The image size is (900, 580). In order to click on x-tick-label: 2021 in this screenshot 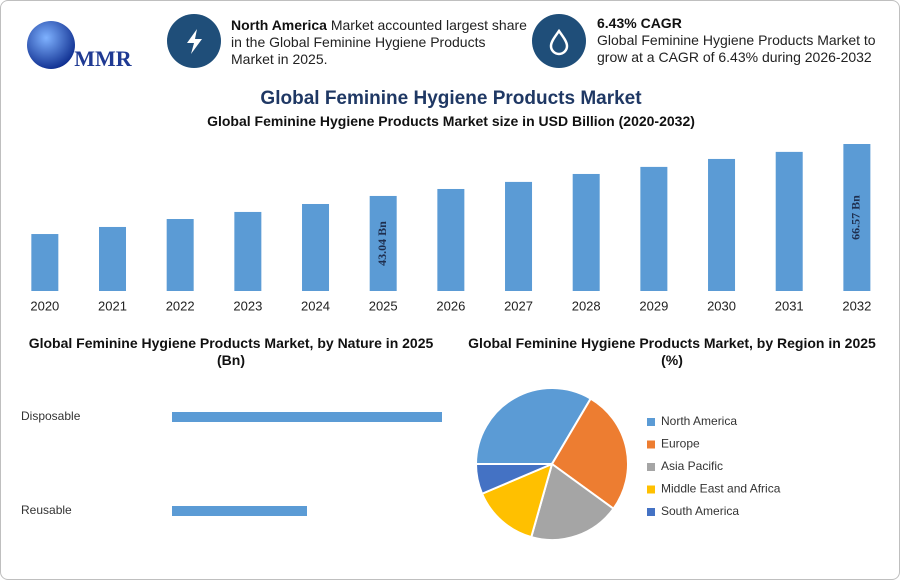, I will do `click(112, 305)`.